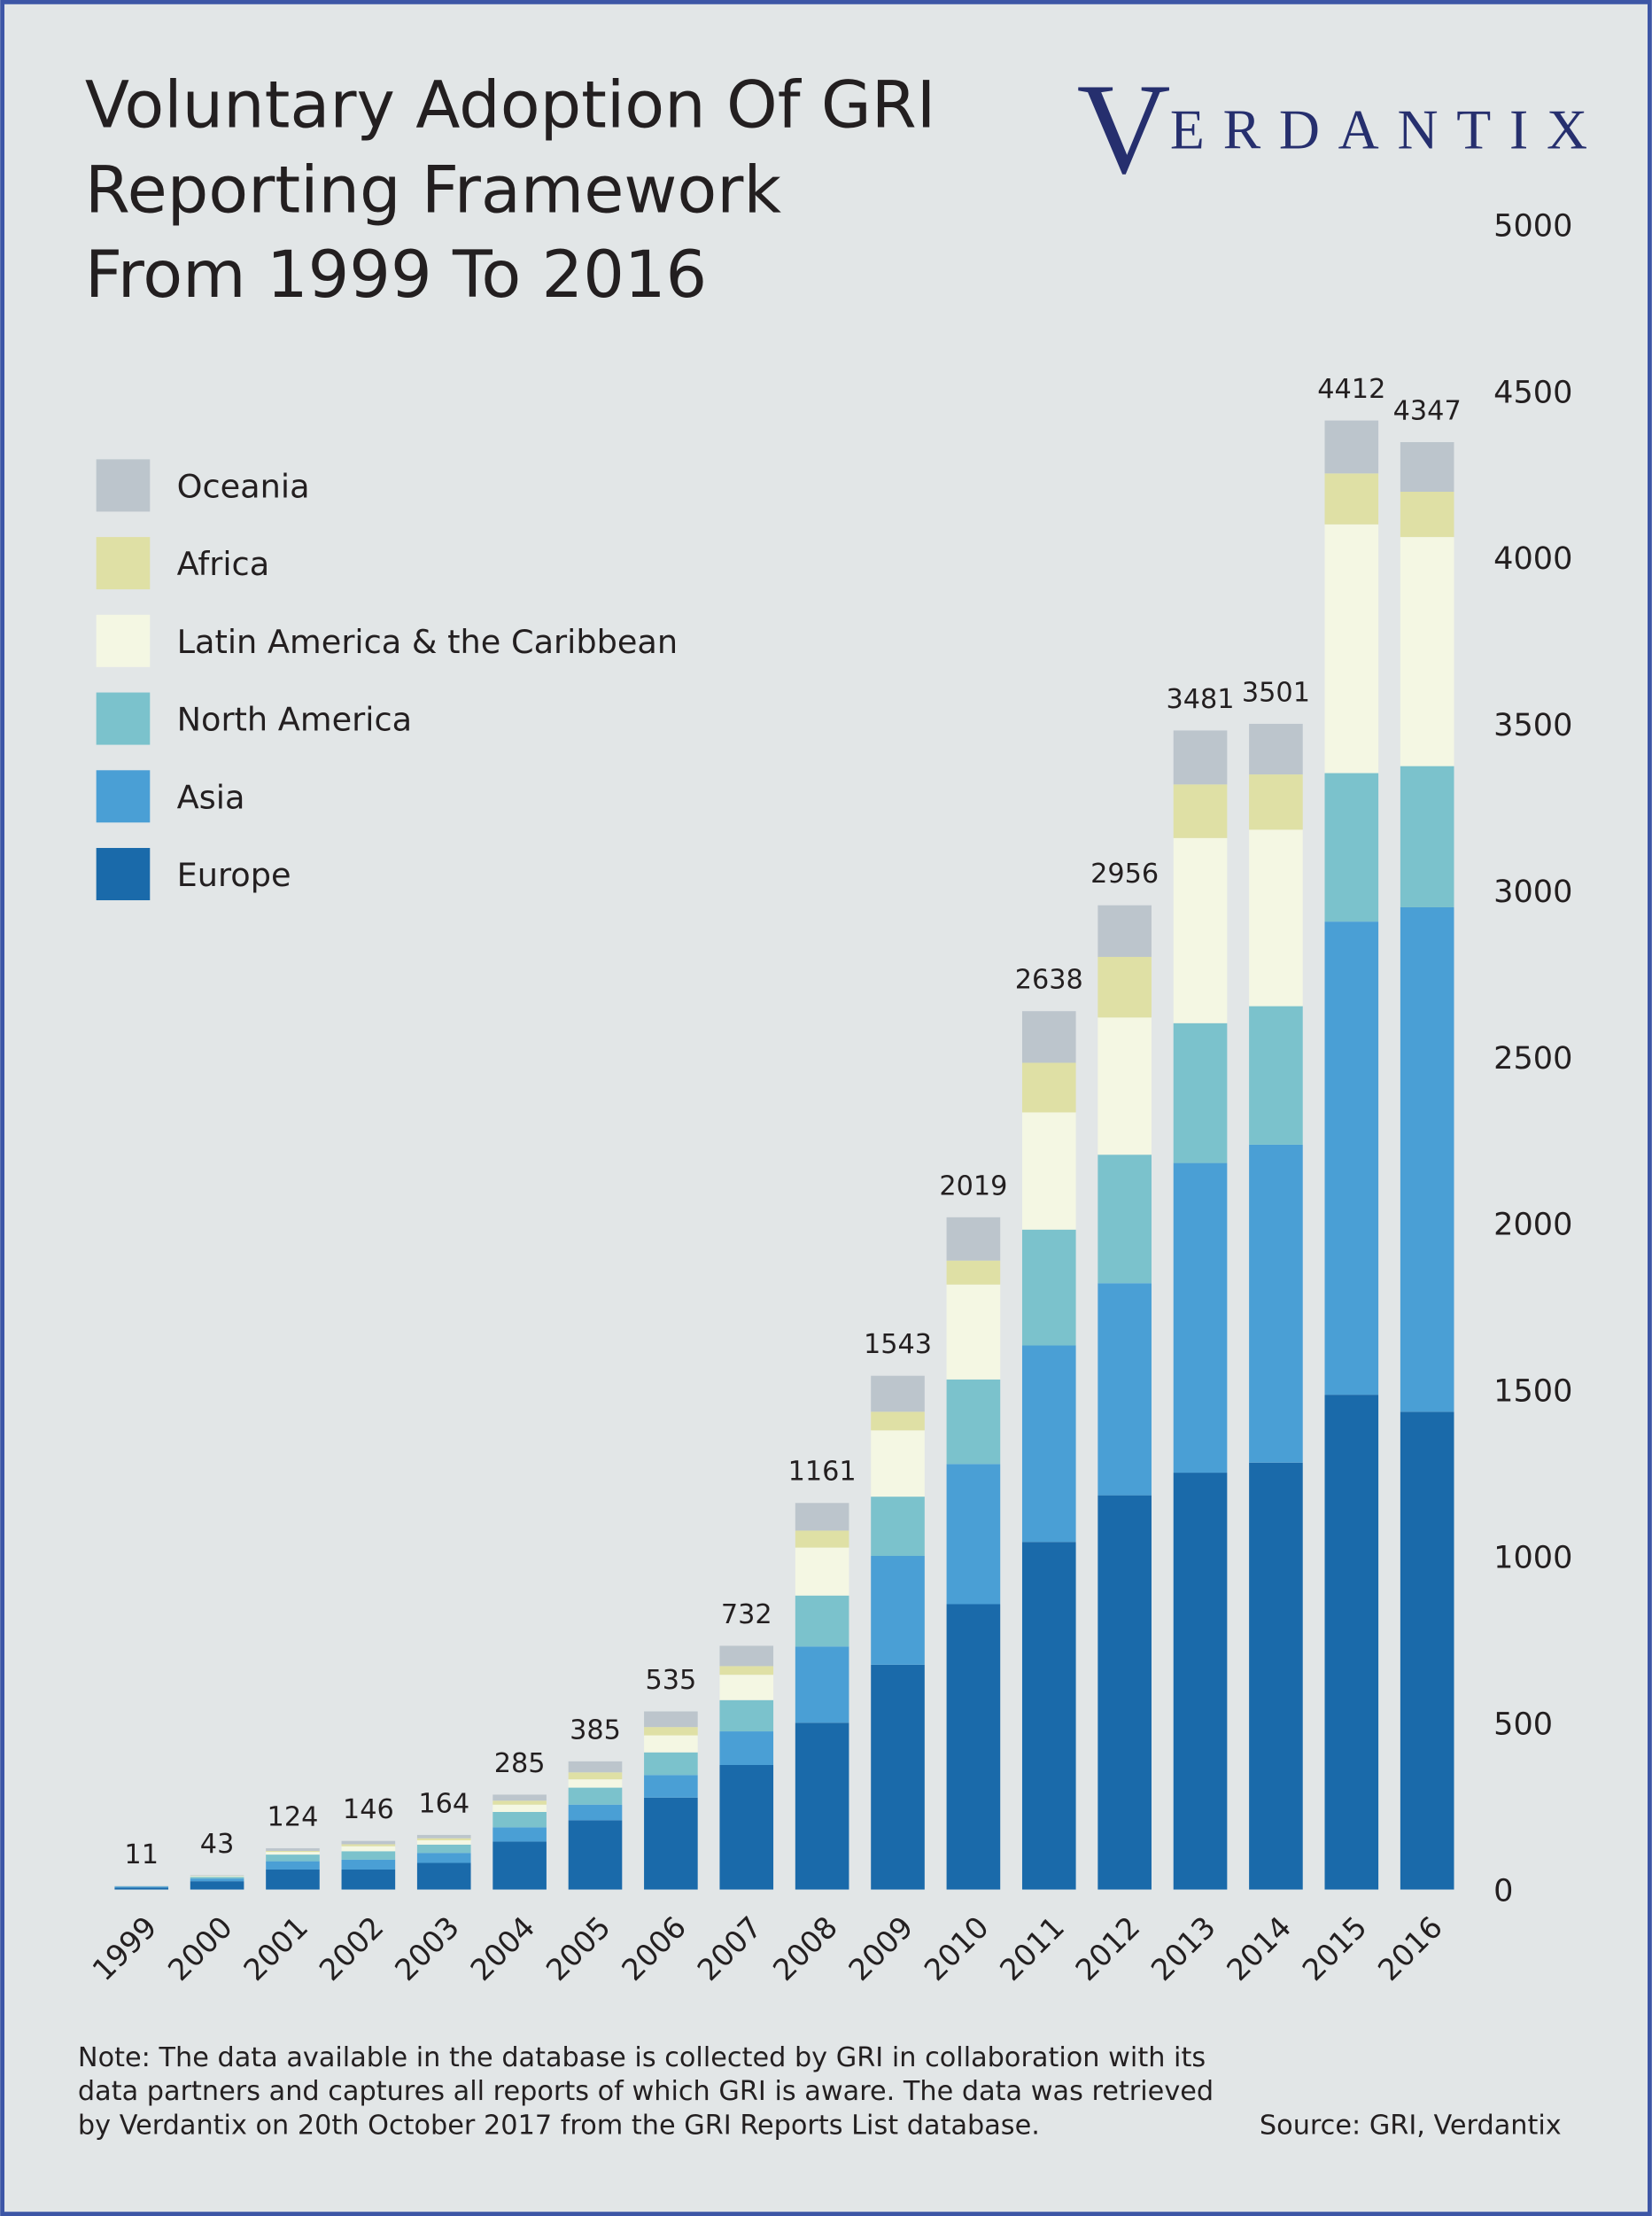  What do you see at coordinates (670, 1680) in the screenshot?
I see `total-label: 535` at bounding box center [670, 1680].